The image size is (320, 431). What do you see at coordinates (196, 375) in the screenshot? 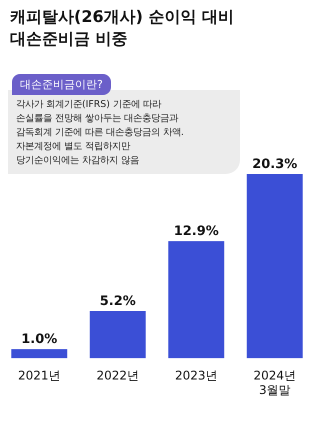
I see `x-tick-label: 2023년` at bounding box center [196, 375].